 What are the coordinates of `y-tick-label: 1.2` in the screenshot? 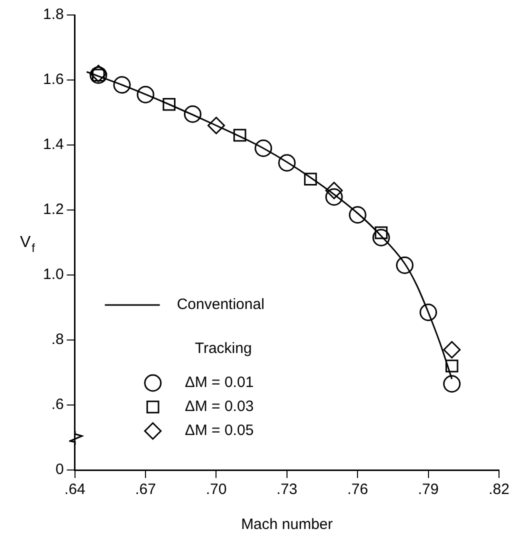 It's located at (53, 209).